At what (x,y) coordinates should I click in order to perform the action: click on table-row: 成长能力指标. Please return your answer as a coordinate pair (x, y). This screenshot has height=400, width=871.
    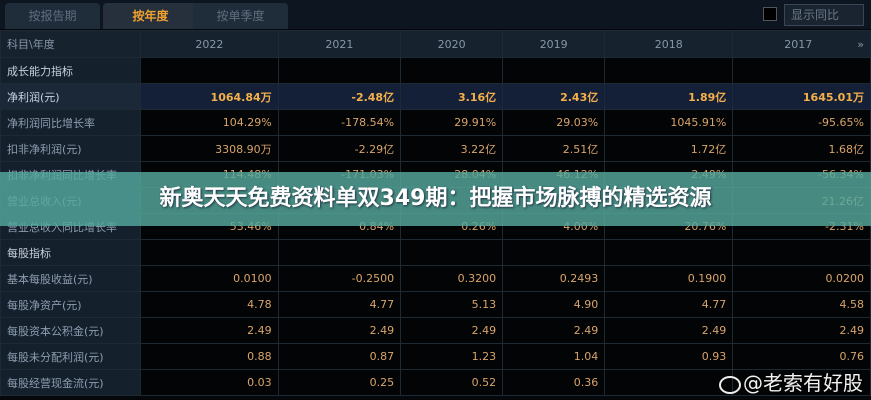
    Looking at the image, I should click on (435, 70).